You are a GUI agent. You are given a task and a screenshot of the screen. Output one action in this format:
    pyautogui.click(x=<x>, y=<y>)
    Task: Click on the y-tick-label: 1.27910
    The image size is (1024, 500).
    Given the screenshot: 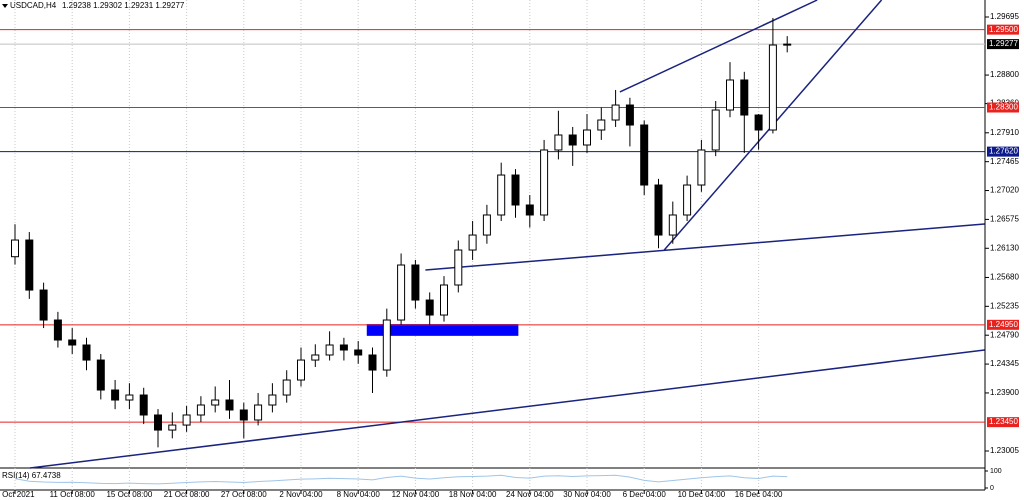 What is the action you would take?
    pyautogui.click(x=1004, y=132)
    